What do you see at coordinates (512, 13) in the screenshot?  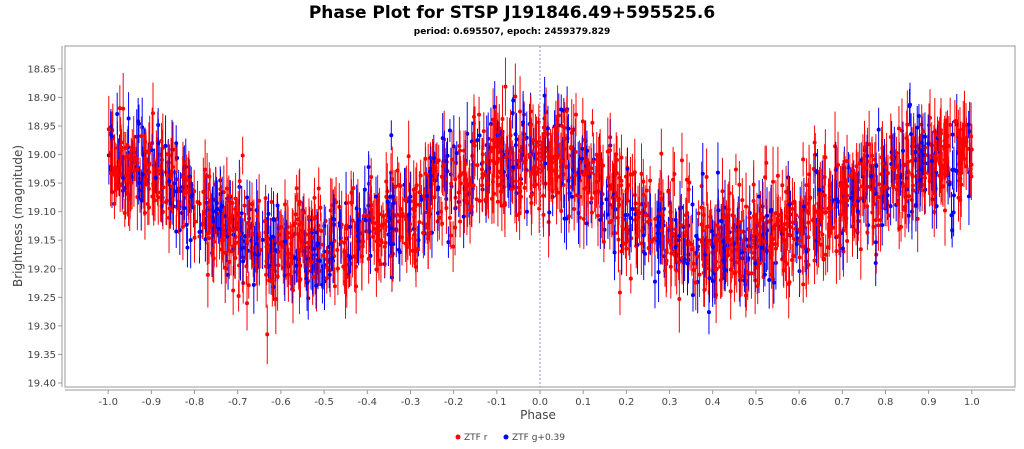 I see `chart-title: Phase Plot for STSP J191846.49+595525.6` at bounding box center [512, 13].